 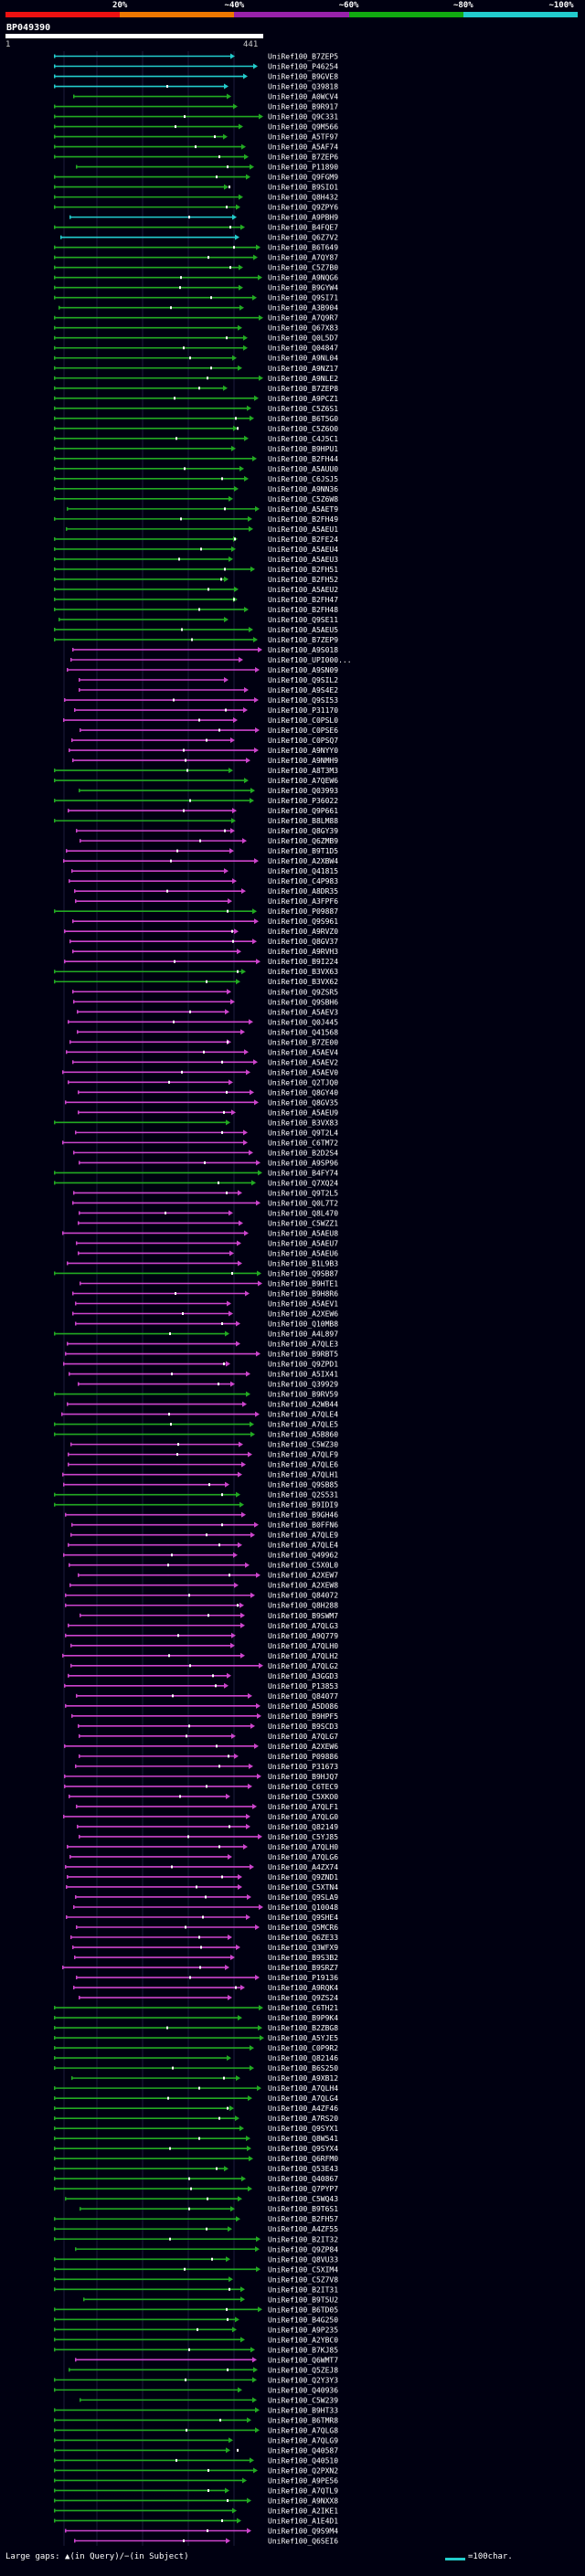 What do you see at coordinates (202, 1847) in the screenshot?
I see `hit-row: UniRef100_A7QLH0` at bounding box center [202, 1847].